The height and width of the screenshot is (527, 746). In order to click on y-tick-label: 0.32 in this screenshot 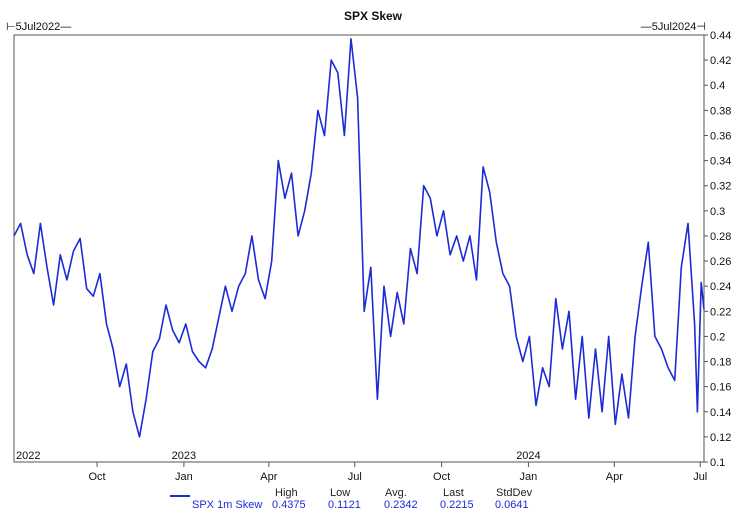, I will do `click(720, 187)`.